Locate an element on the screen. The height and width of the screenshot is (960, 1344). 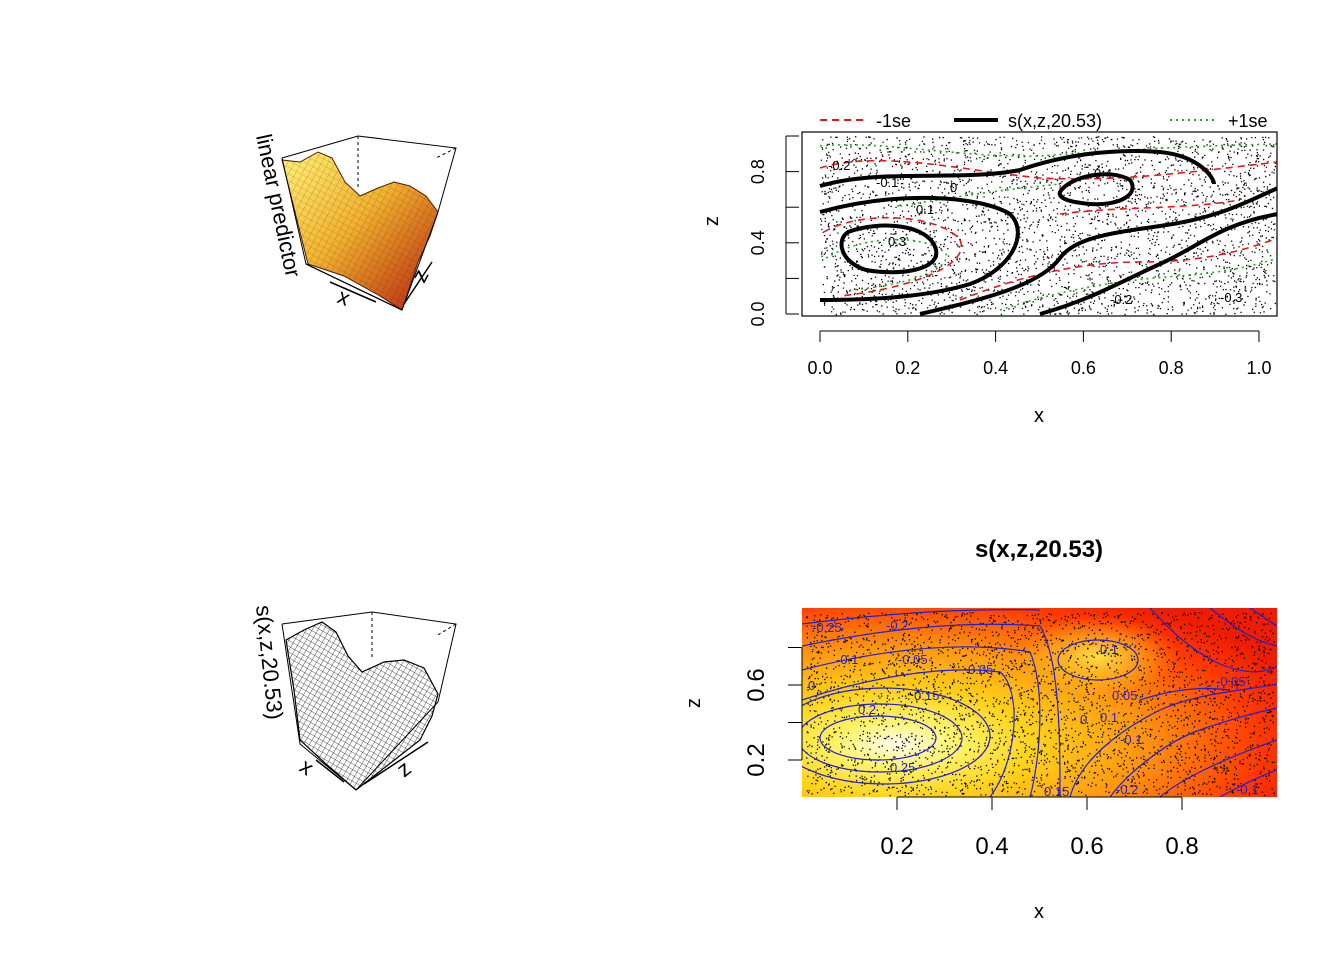
y-tick-label: 0.6 is located at coordinates (756, 684).